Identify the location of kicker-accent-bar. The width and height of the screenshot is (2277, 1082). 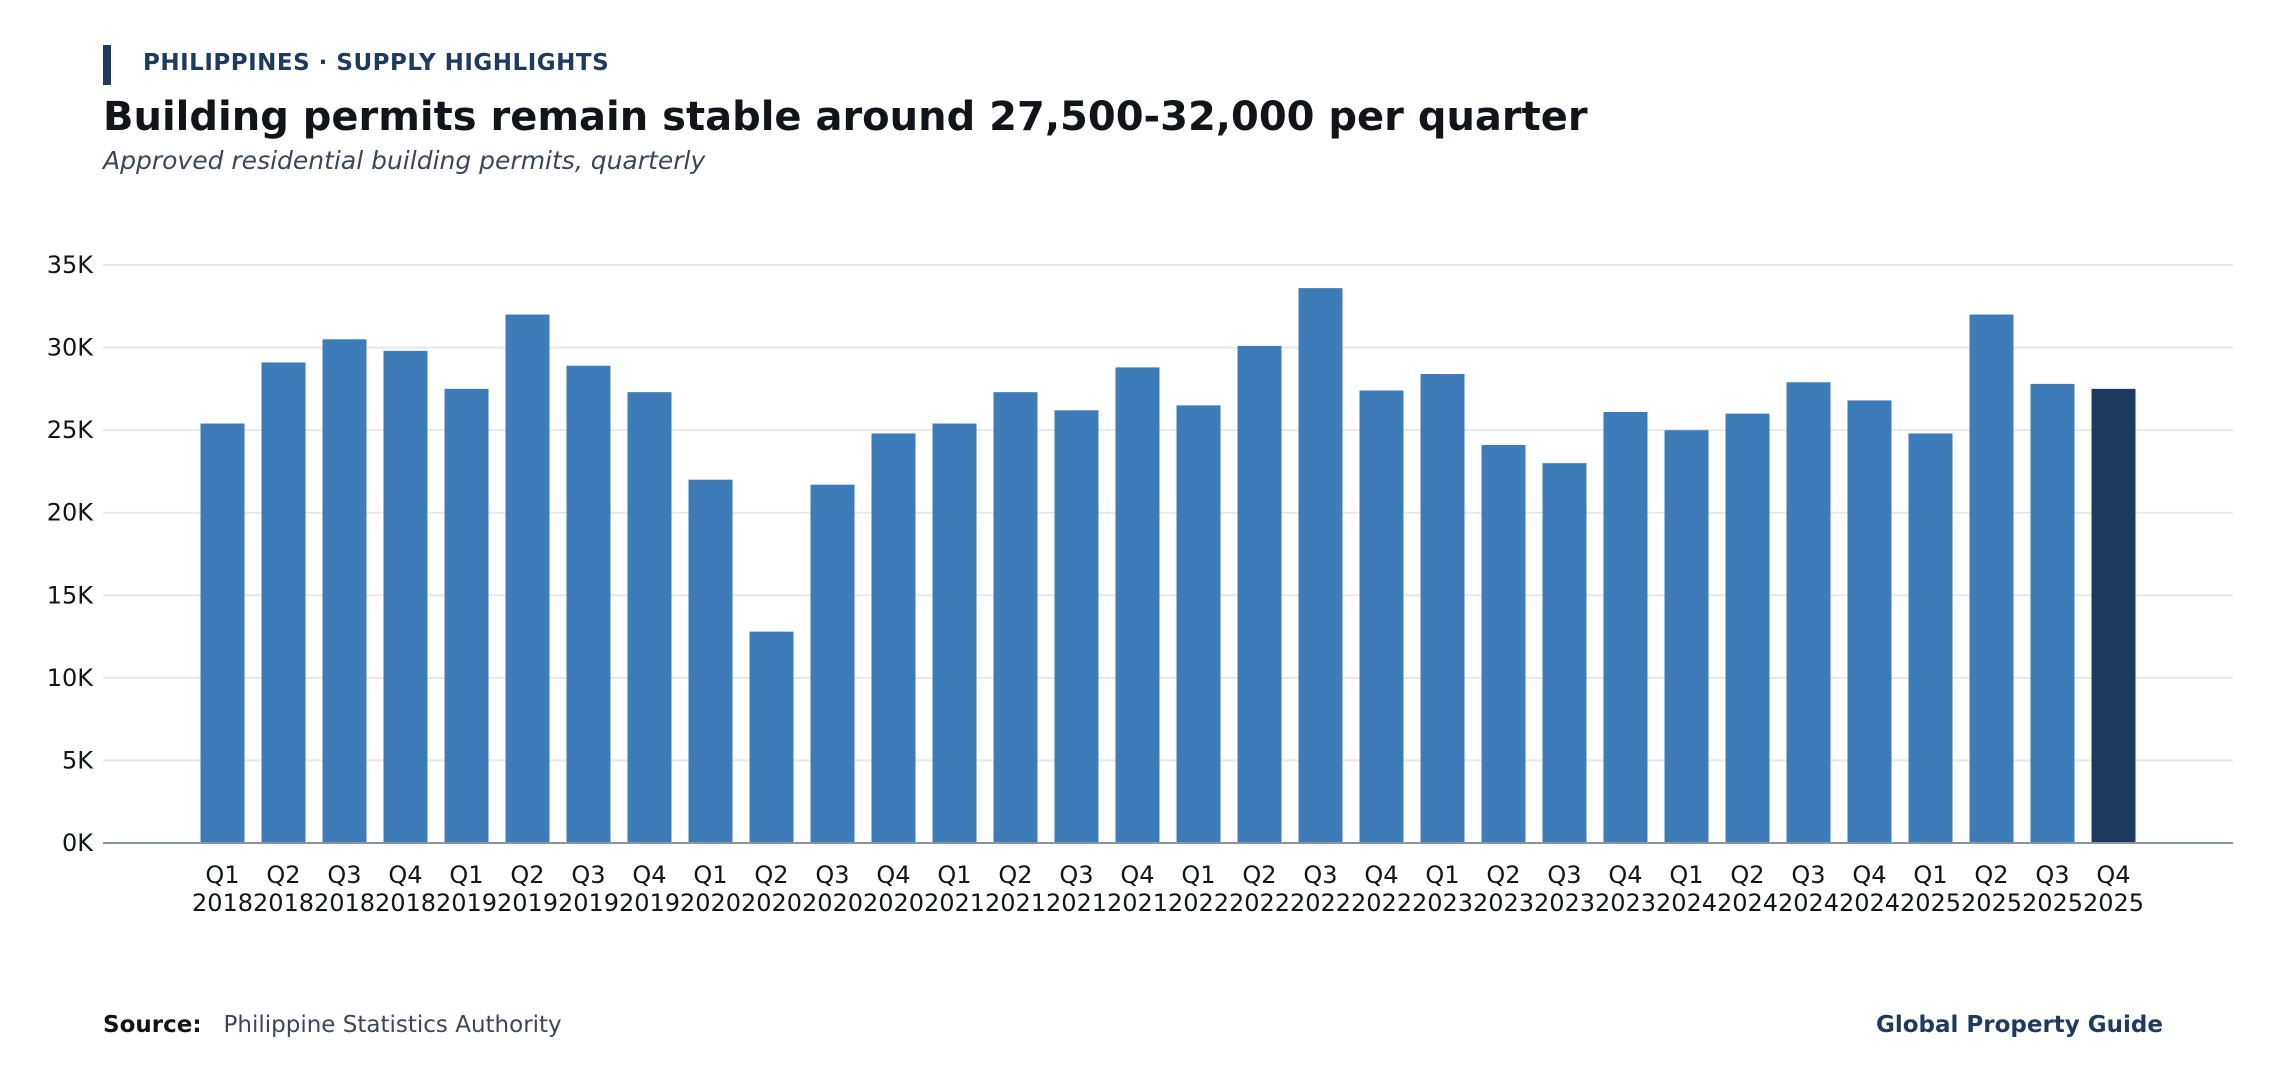
(107, 65).